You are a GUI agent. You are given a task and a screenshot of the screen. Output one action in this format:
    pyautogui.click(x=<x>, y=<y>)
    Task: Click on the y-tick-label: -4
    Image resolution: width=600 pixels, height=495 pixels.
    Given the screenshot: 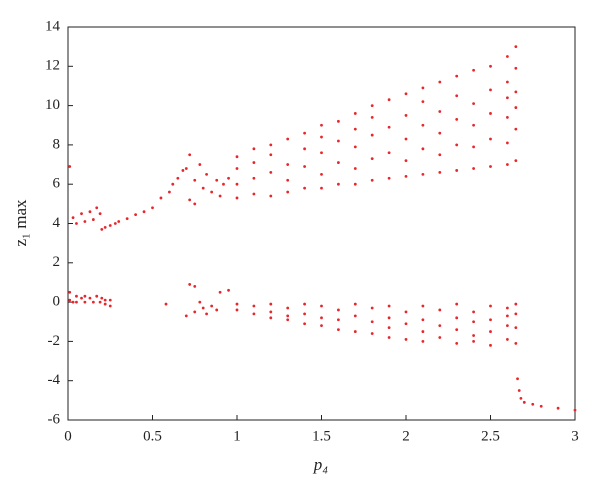 What is the action you would take?
    pyautogui.click(x=54, y=380)
    